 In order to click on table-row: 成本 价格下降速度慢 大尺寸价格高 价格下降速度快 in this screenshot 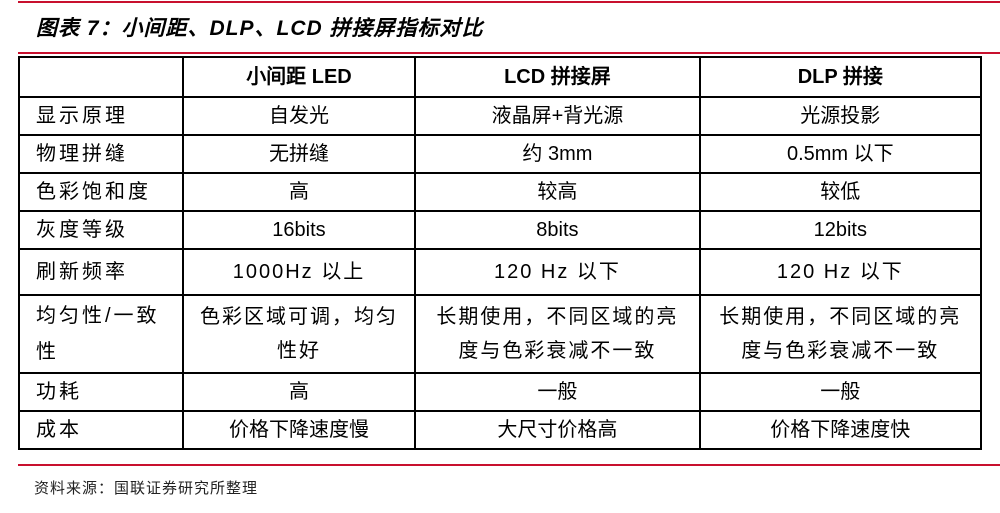, I will do `click(500, 430)`.